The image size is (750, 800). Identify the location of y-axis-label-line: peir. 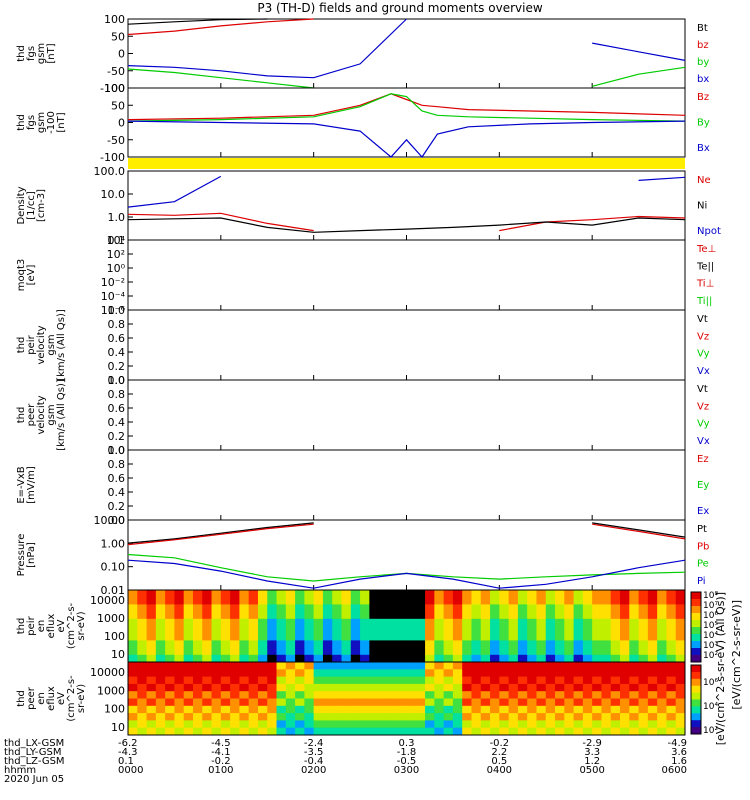
(31, 625).